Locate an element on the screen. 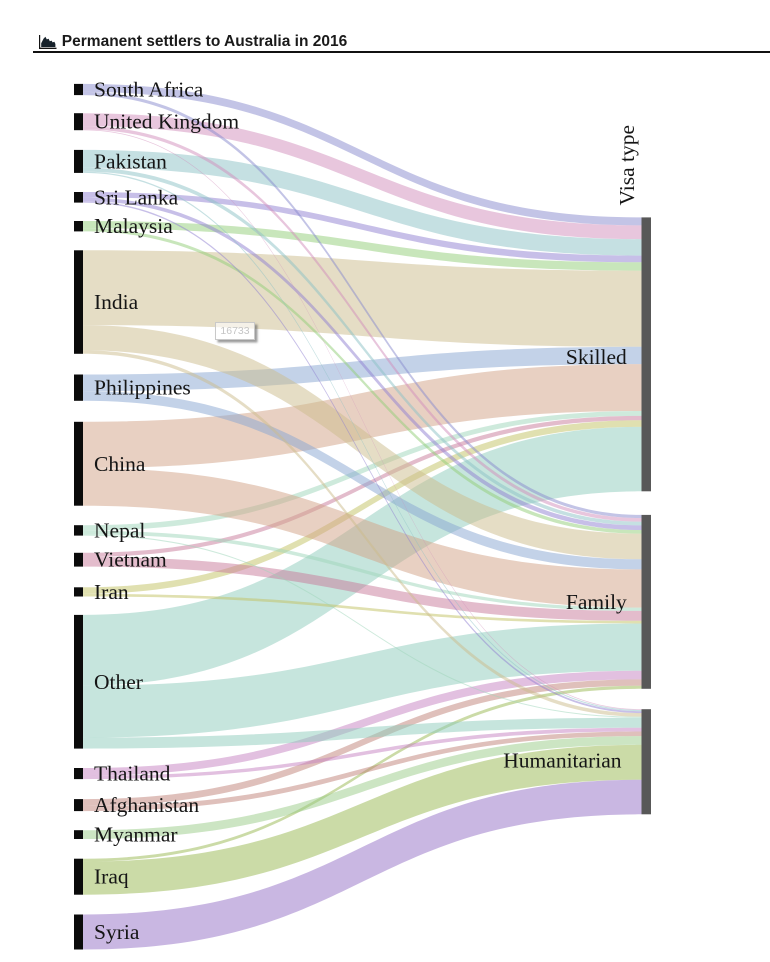 Image resolution: width=770 pixels, height=962 pixels. svg-text: Skilled is located at coordinates (596, 357).